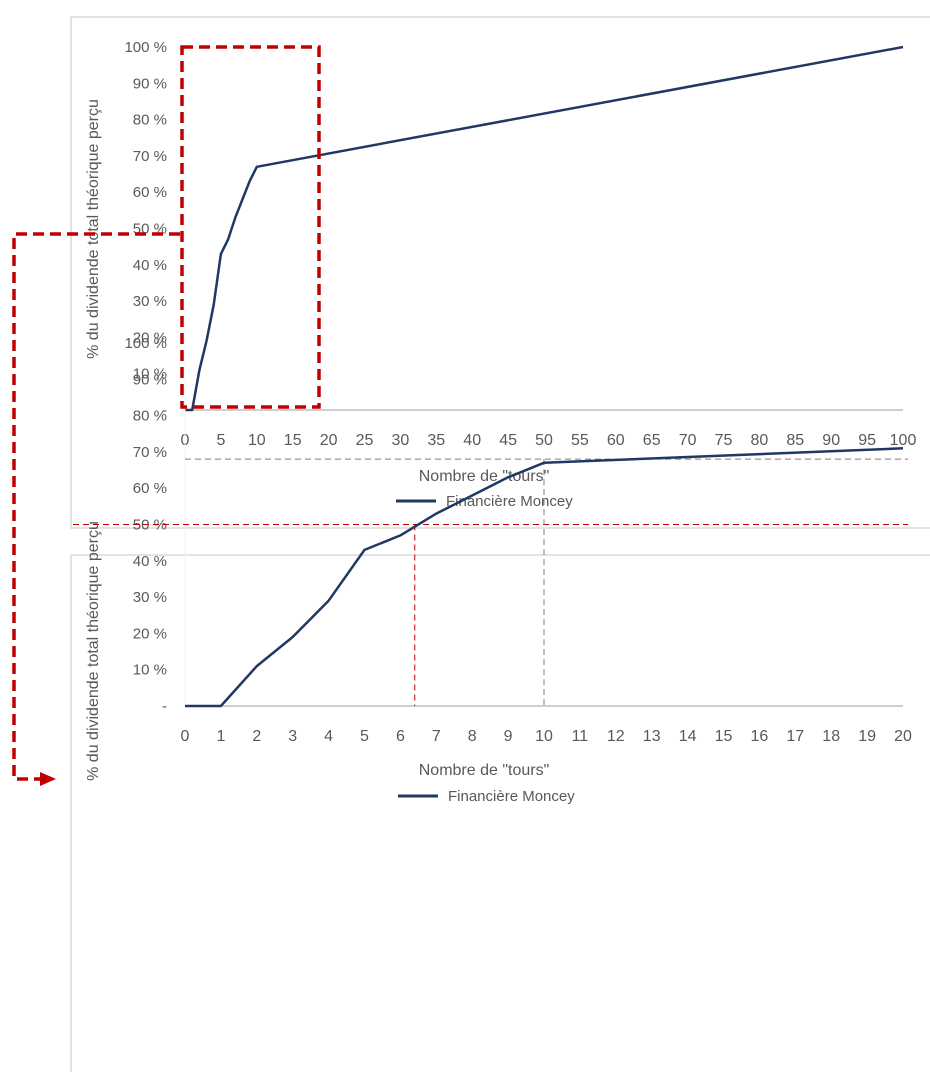 The height and width of the screenshot is (1072, 930). Describe the element at coordinates (292, 736) in the screenshot. I see `x-tick-label: 3` at that location.